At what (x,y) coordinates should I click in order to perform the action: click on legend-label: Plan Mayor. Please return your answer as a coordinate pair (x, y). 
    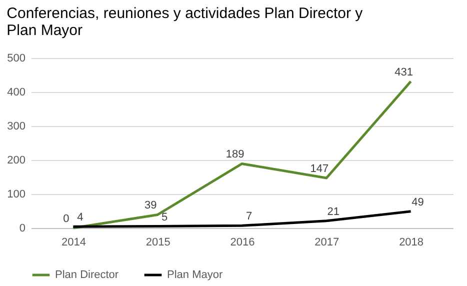
    Looking at the image, I should click on (195, 275).